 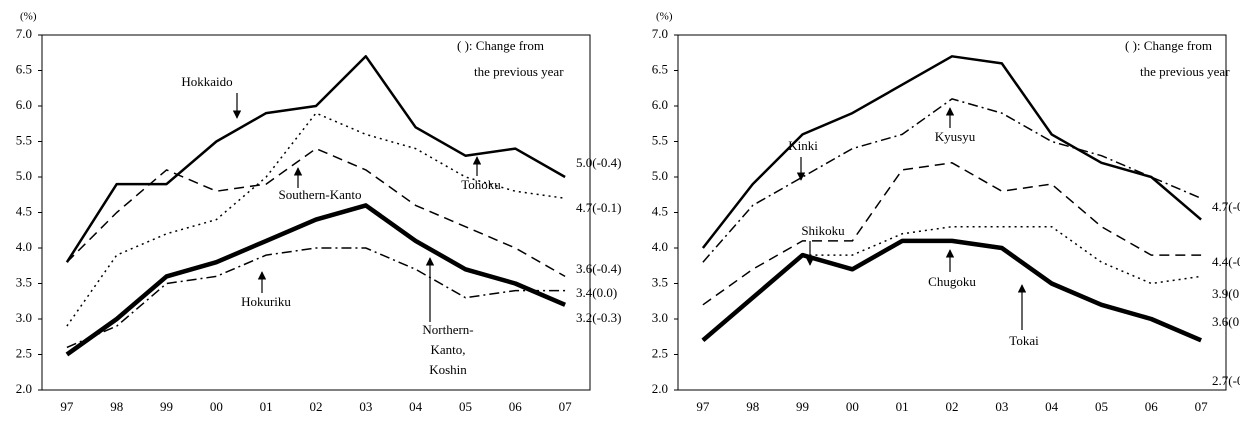 What do you see at coordinates (952, 281) in the screenshot?
I see `series-label: Chugoku` at bounding box center [952, 281].